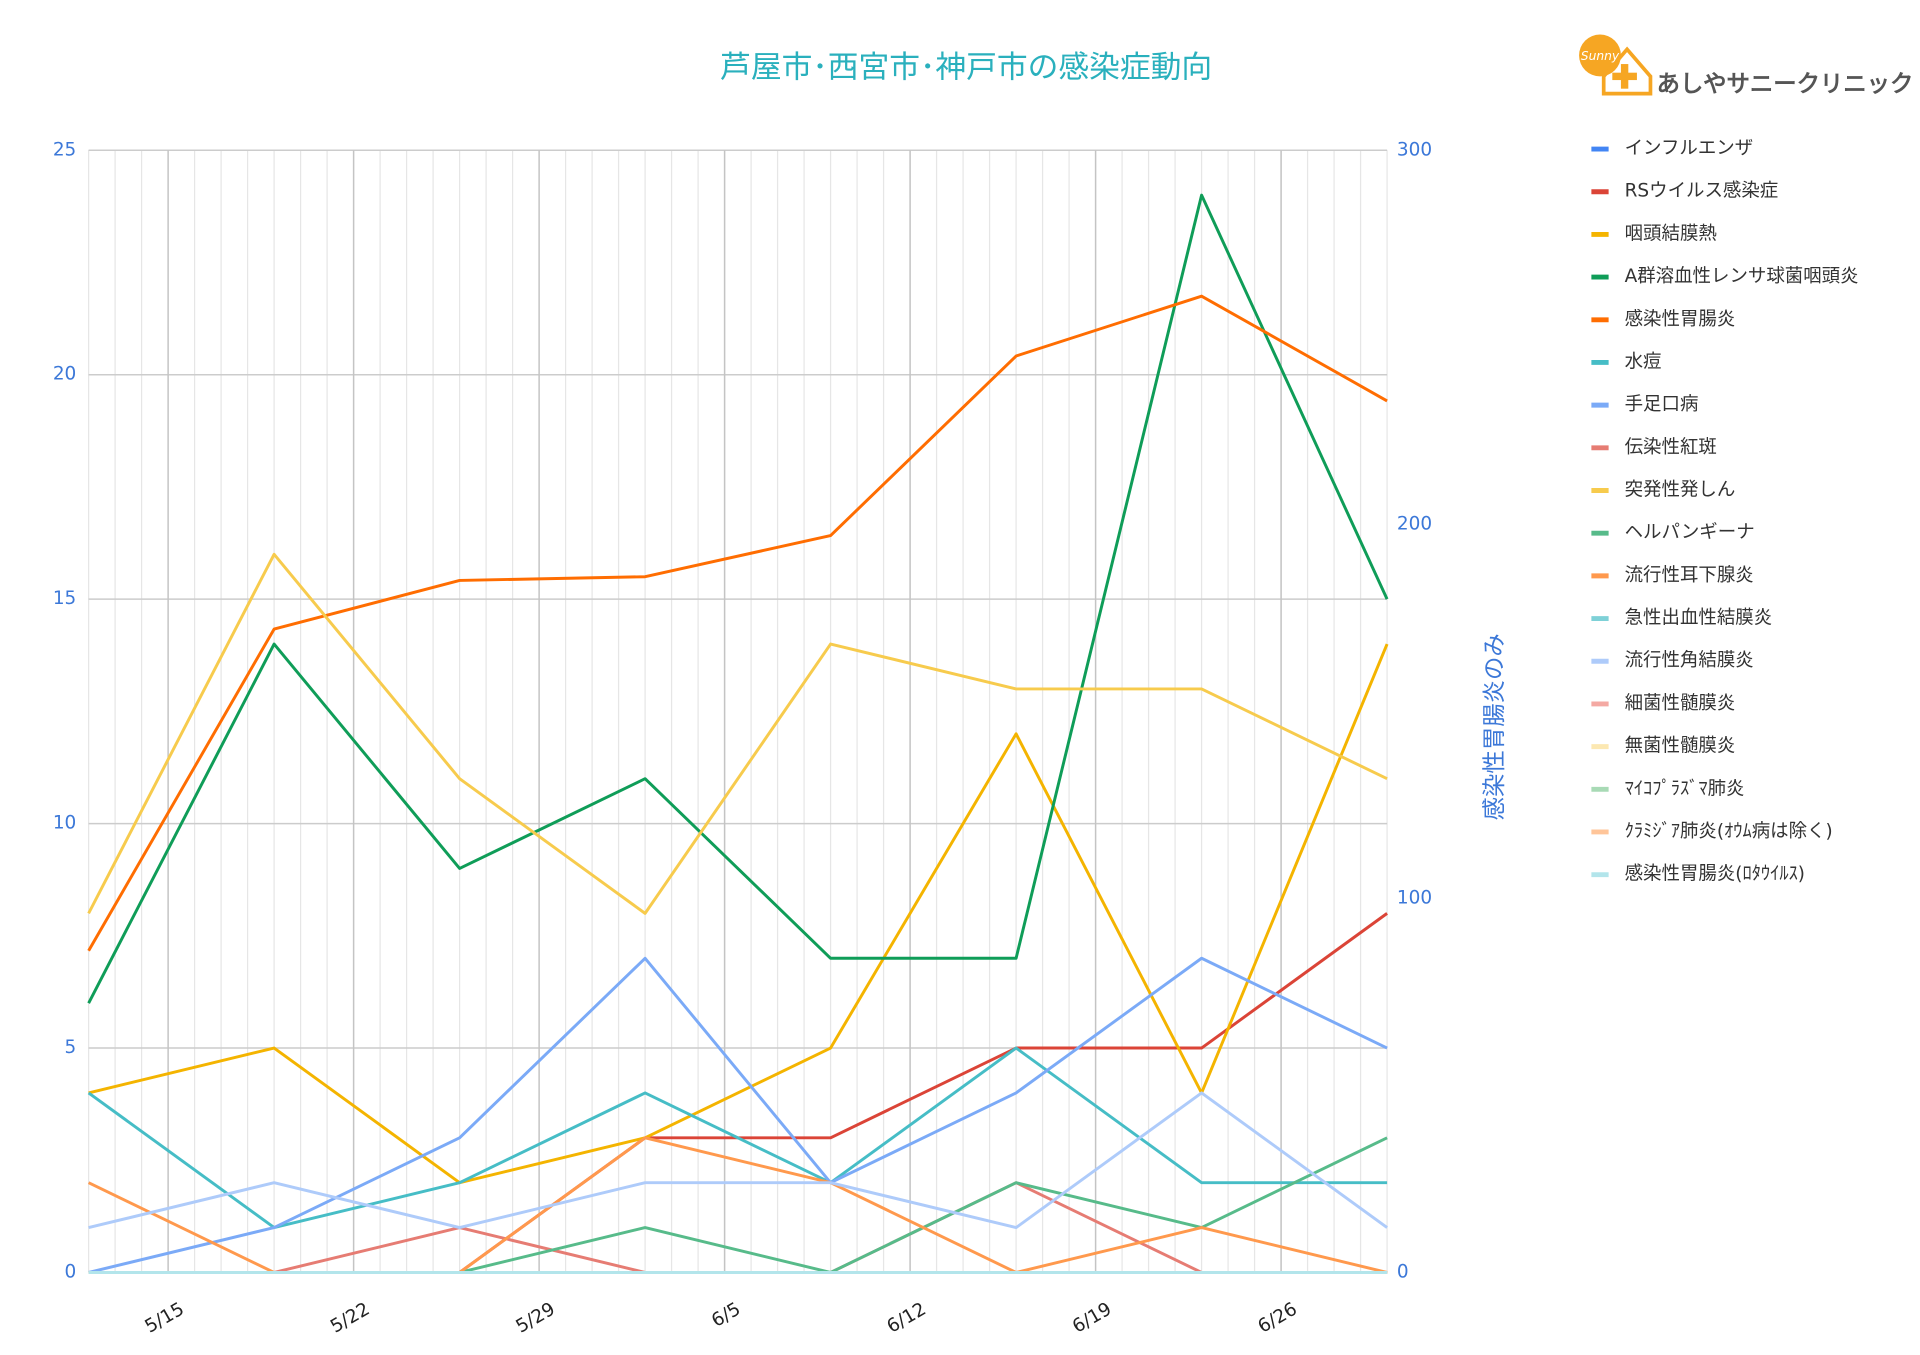  I want to click on y-tick-label: 5, so click(71, 1047).